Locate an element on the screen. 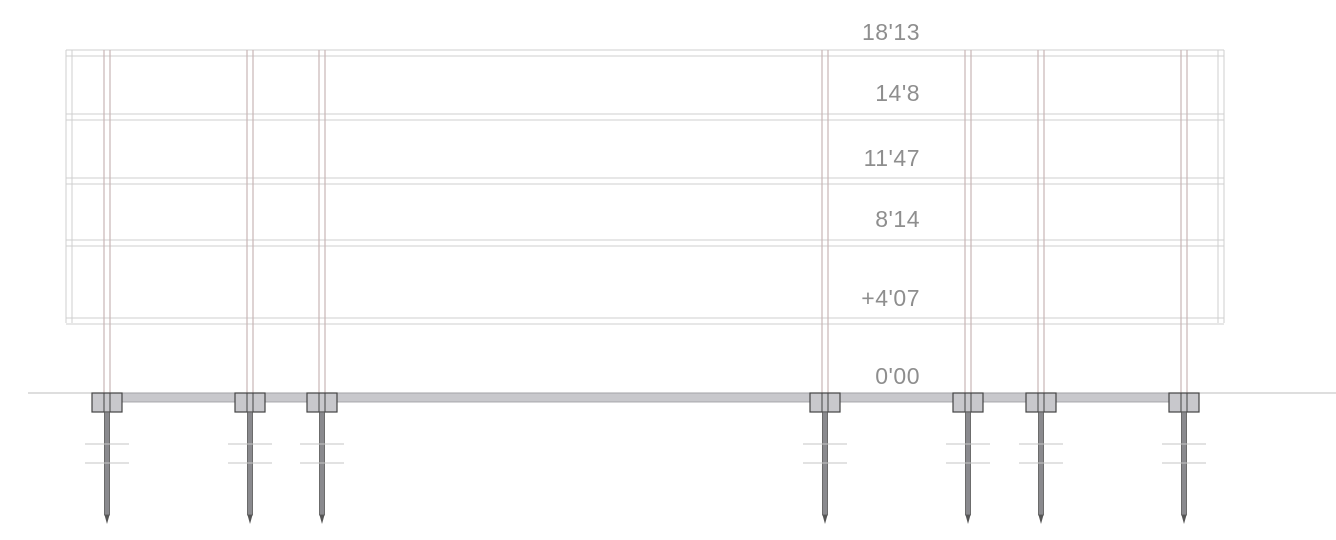 The width and height of the screenshot is (1336, 540). level-label-0-00: 0'00 is located at coordinates (897, 376).